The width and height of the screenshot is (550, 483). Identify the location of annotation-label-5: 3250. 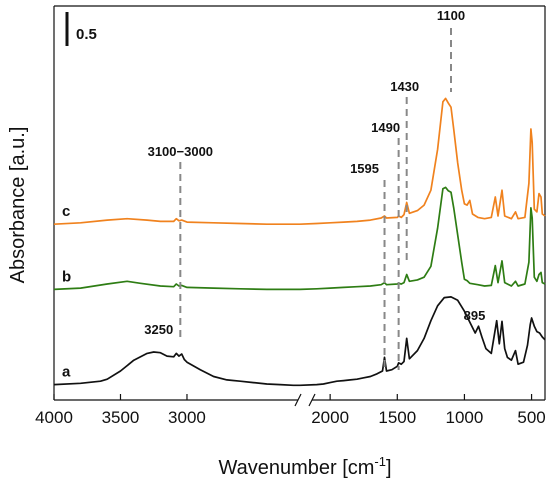
(158, 329).